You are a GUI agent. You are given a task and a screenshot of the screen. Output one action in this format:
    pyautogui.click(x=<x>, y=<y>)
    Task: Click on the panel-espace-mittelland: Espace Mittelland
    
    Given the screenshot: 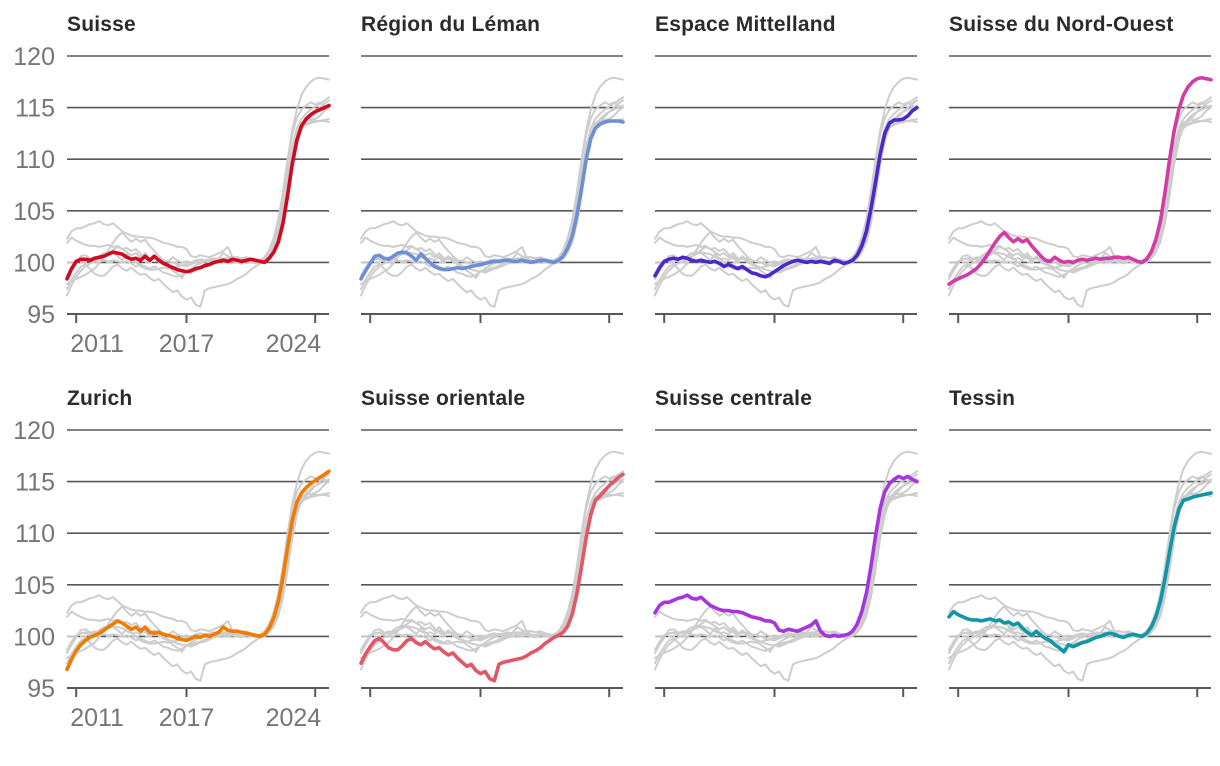 What is the action you would take?
    pyautogui.click(x=786, y=184)
    